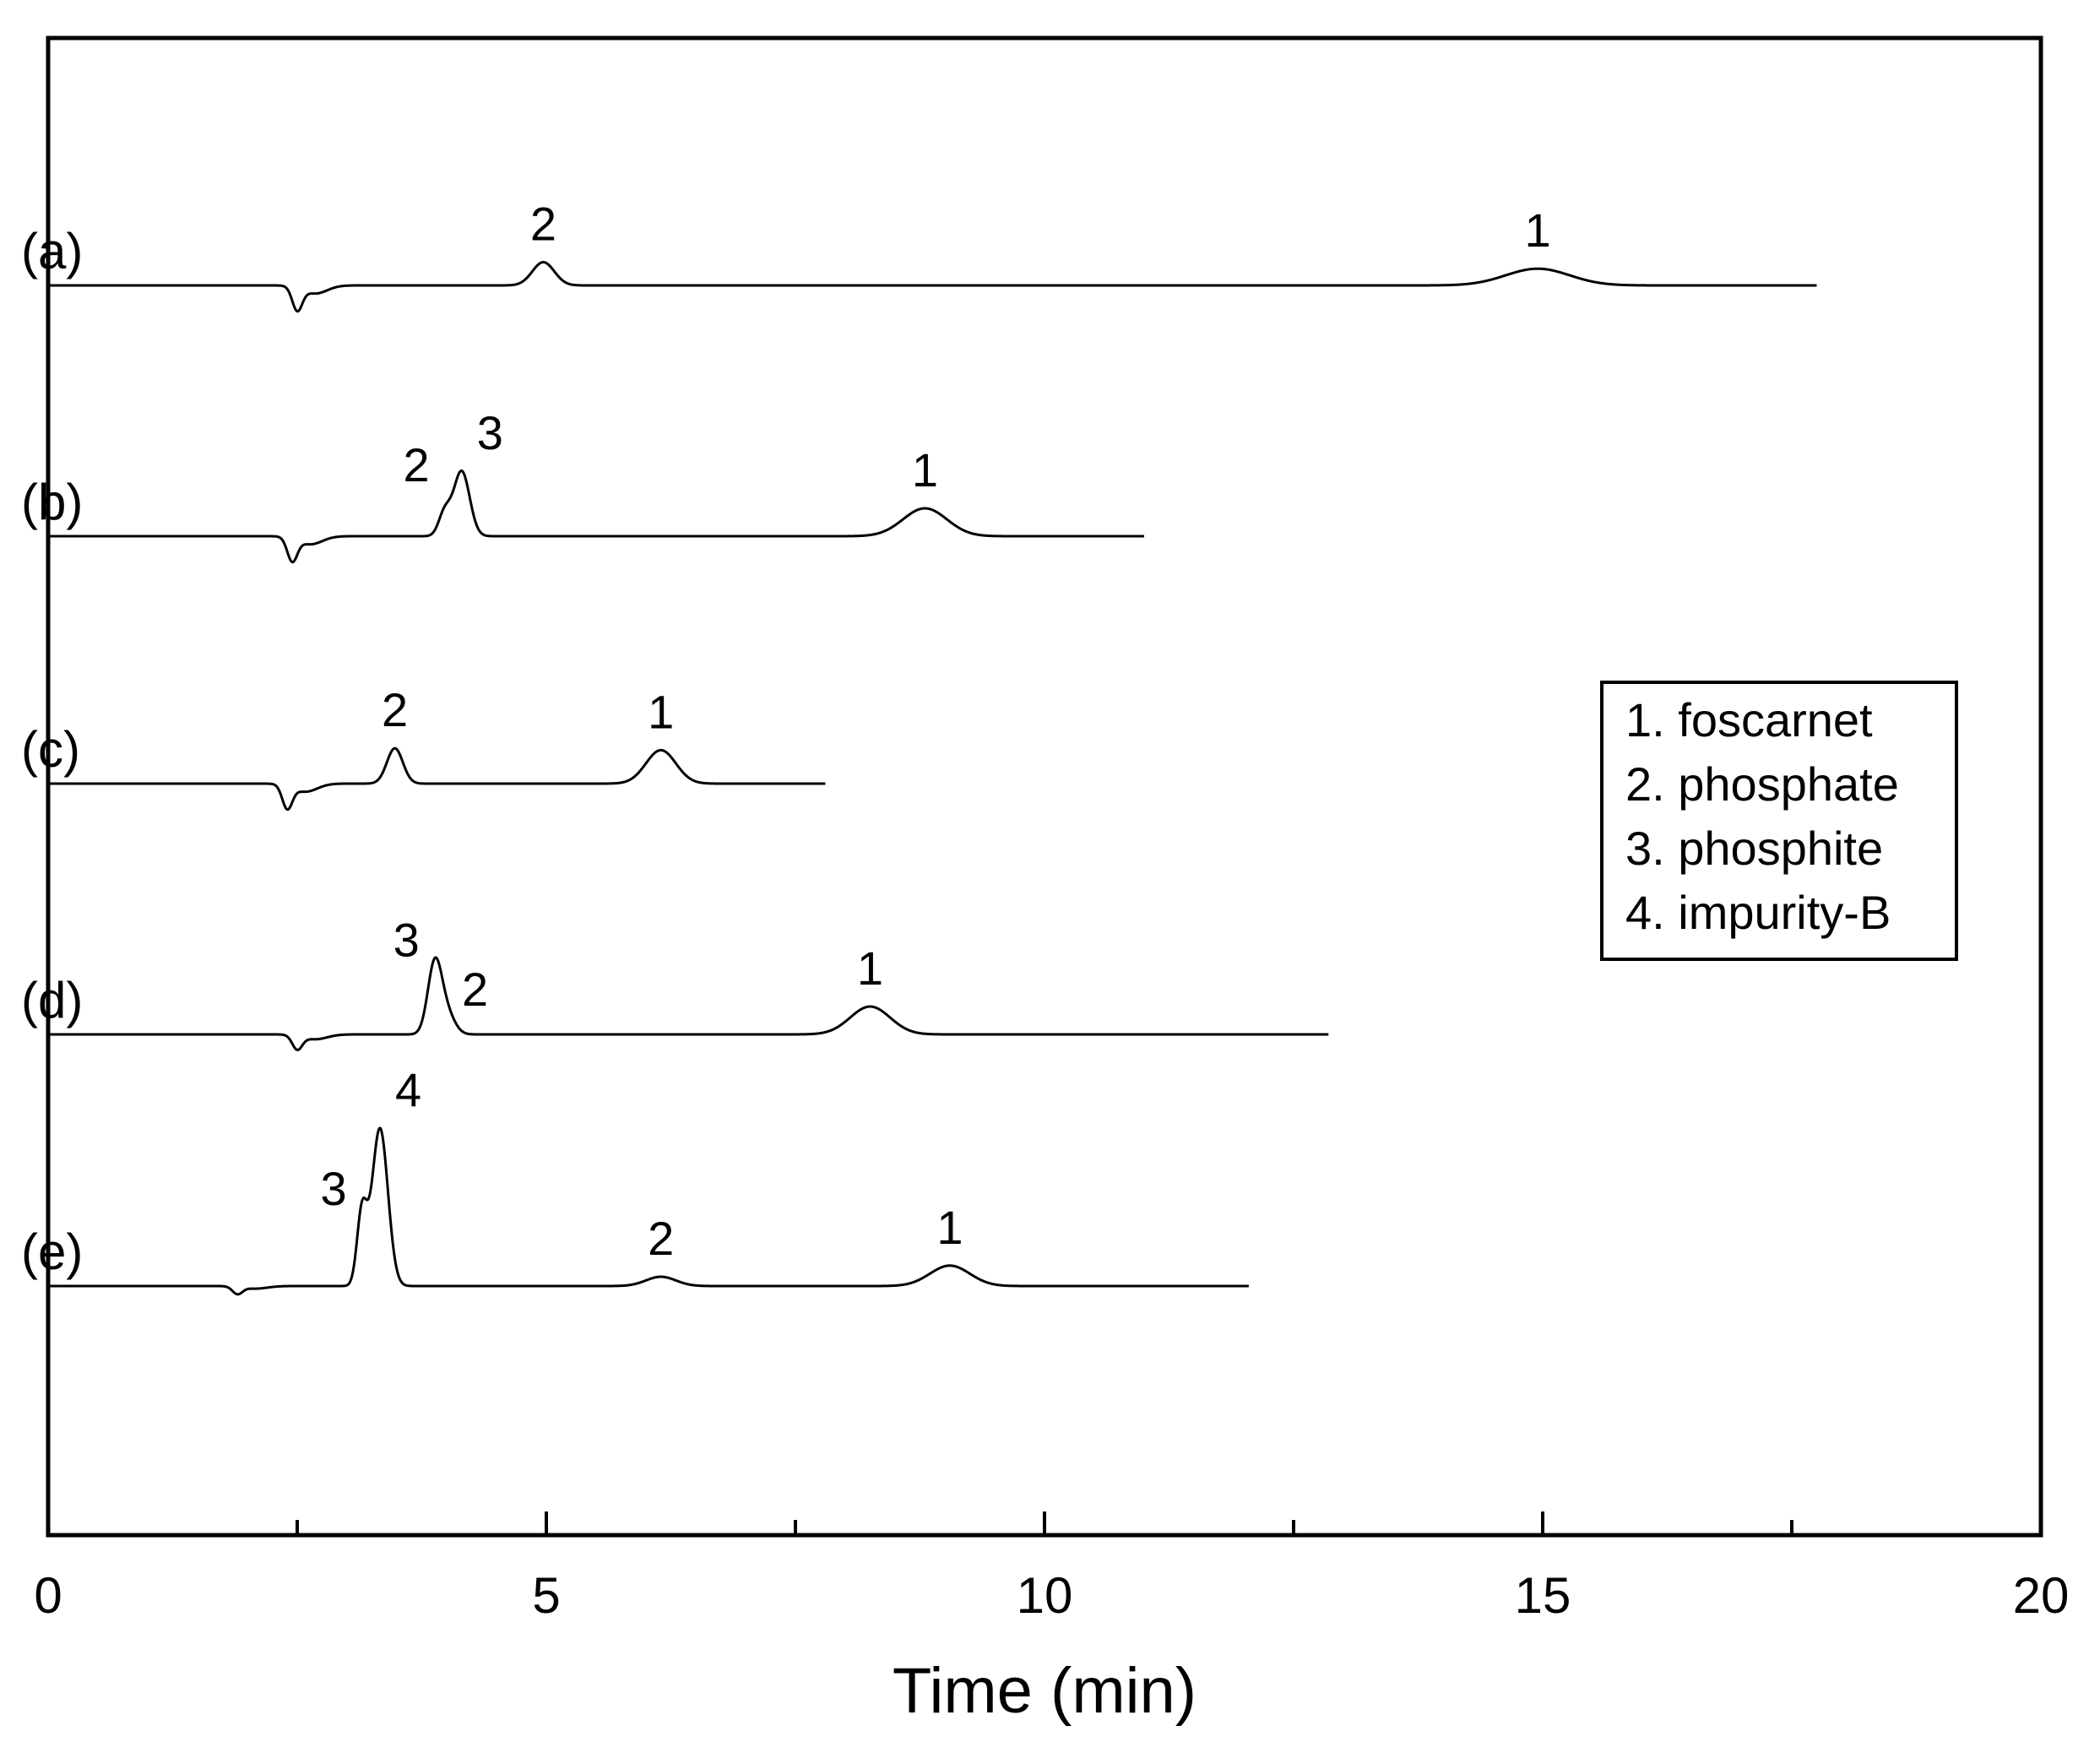  I want to click on trace-group: (b) 23 1, so click(583, 485).